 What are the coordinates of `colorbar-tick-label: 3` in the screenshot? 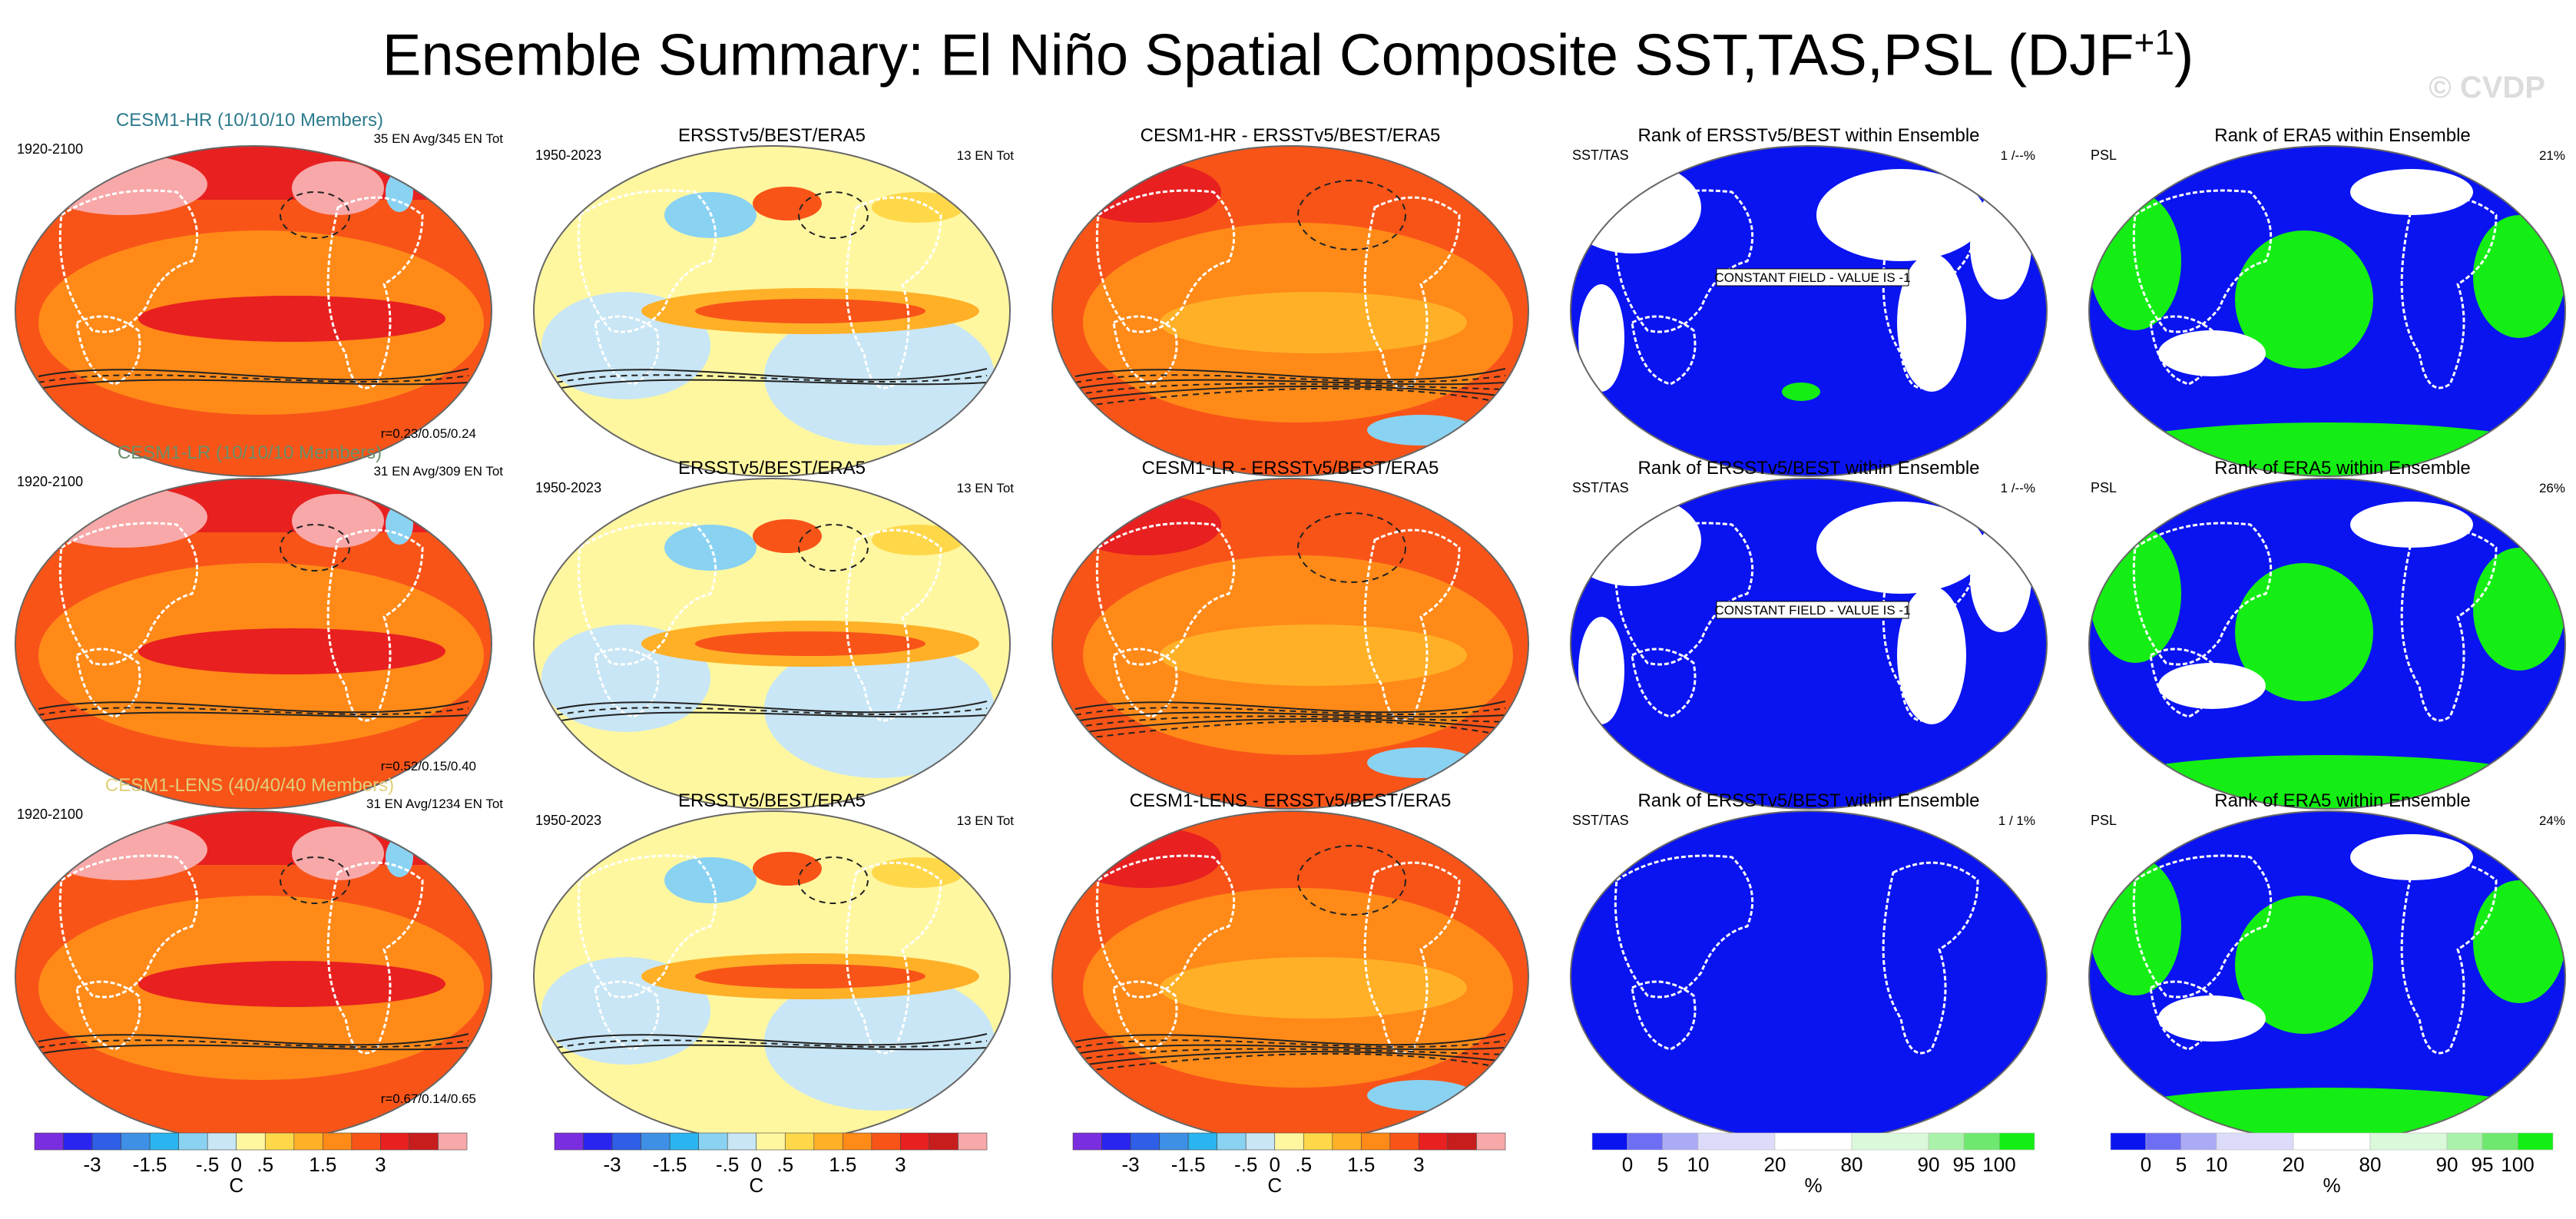 It's located at (381, 1164).